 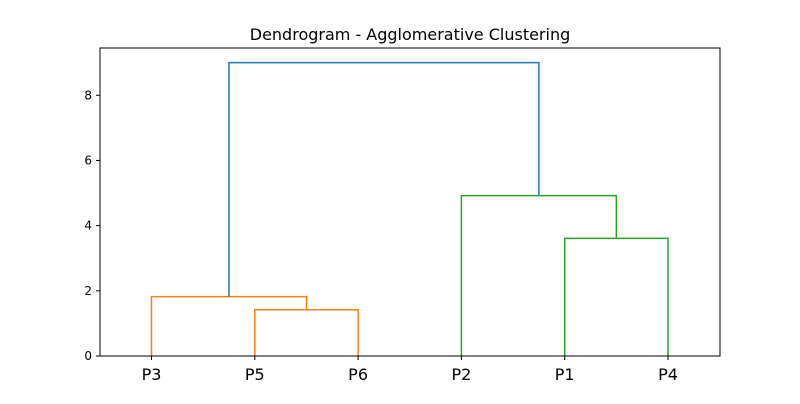 I want to click on leaf-label-p3: P3, so click(x=152, y=374).